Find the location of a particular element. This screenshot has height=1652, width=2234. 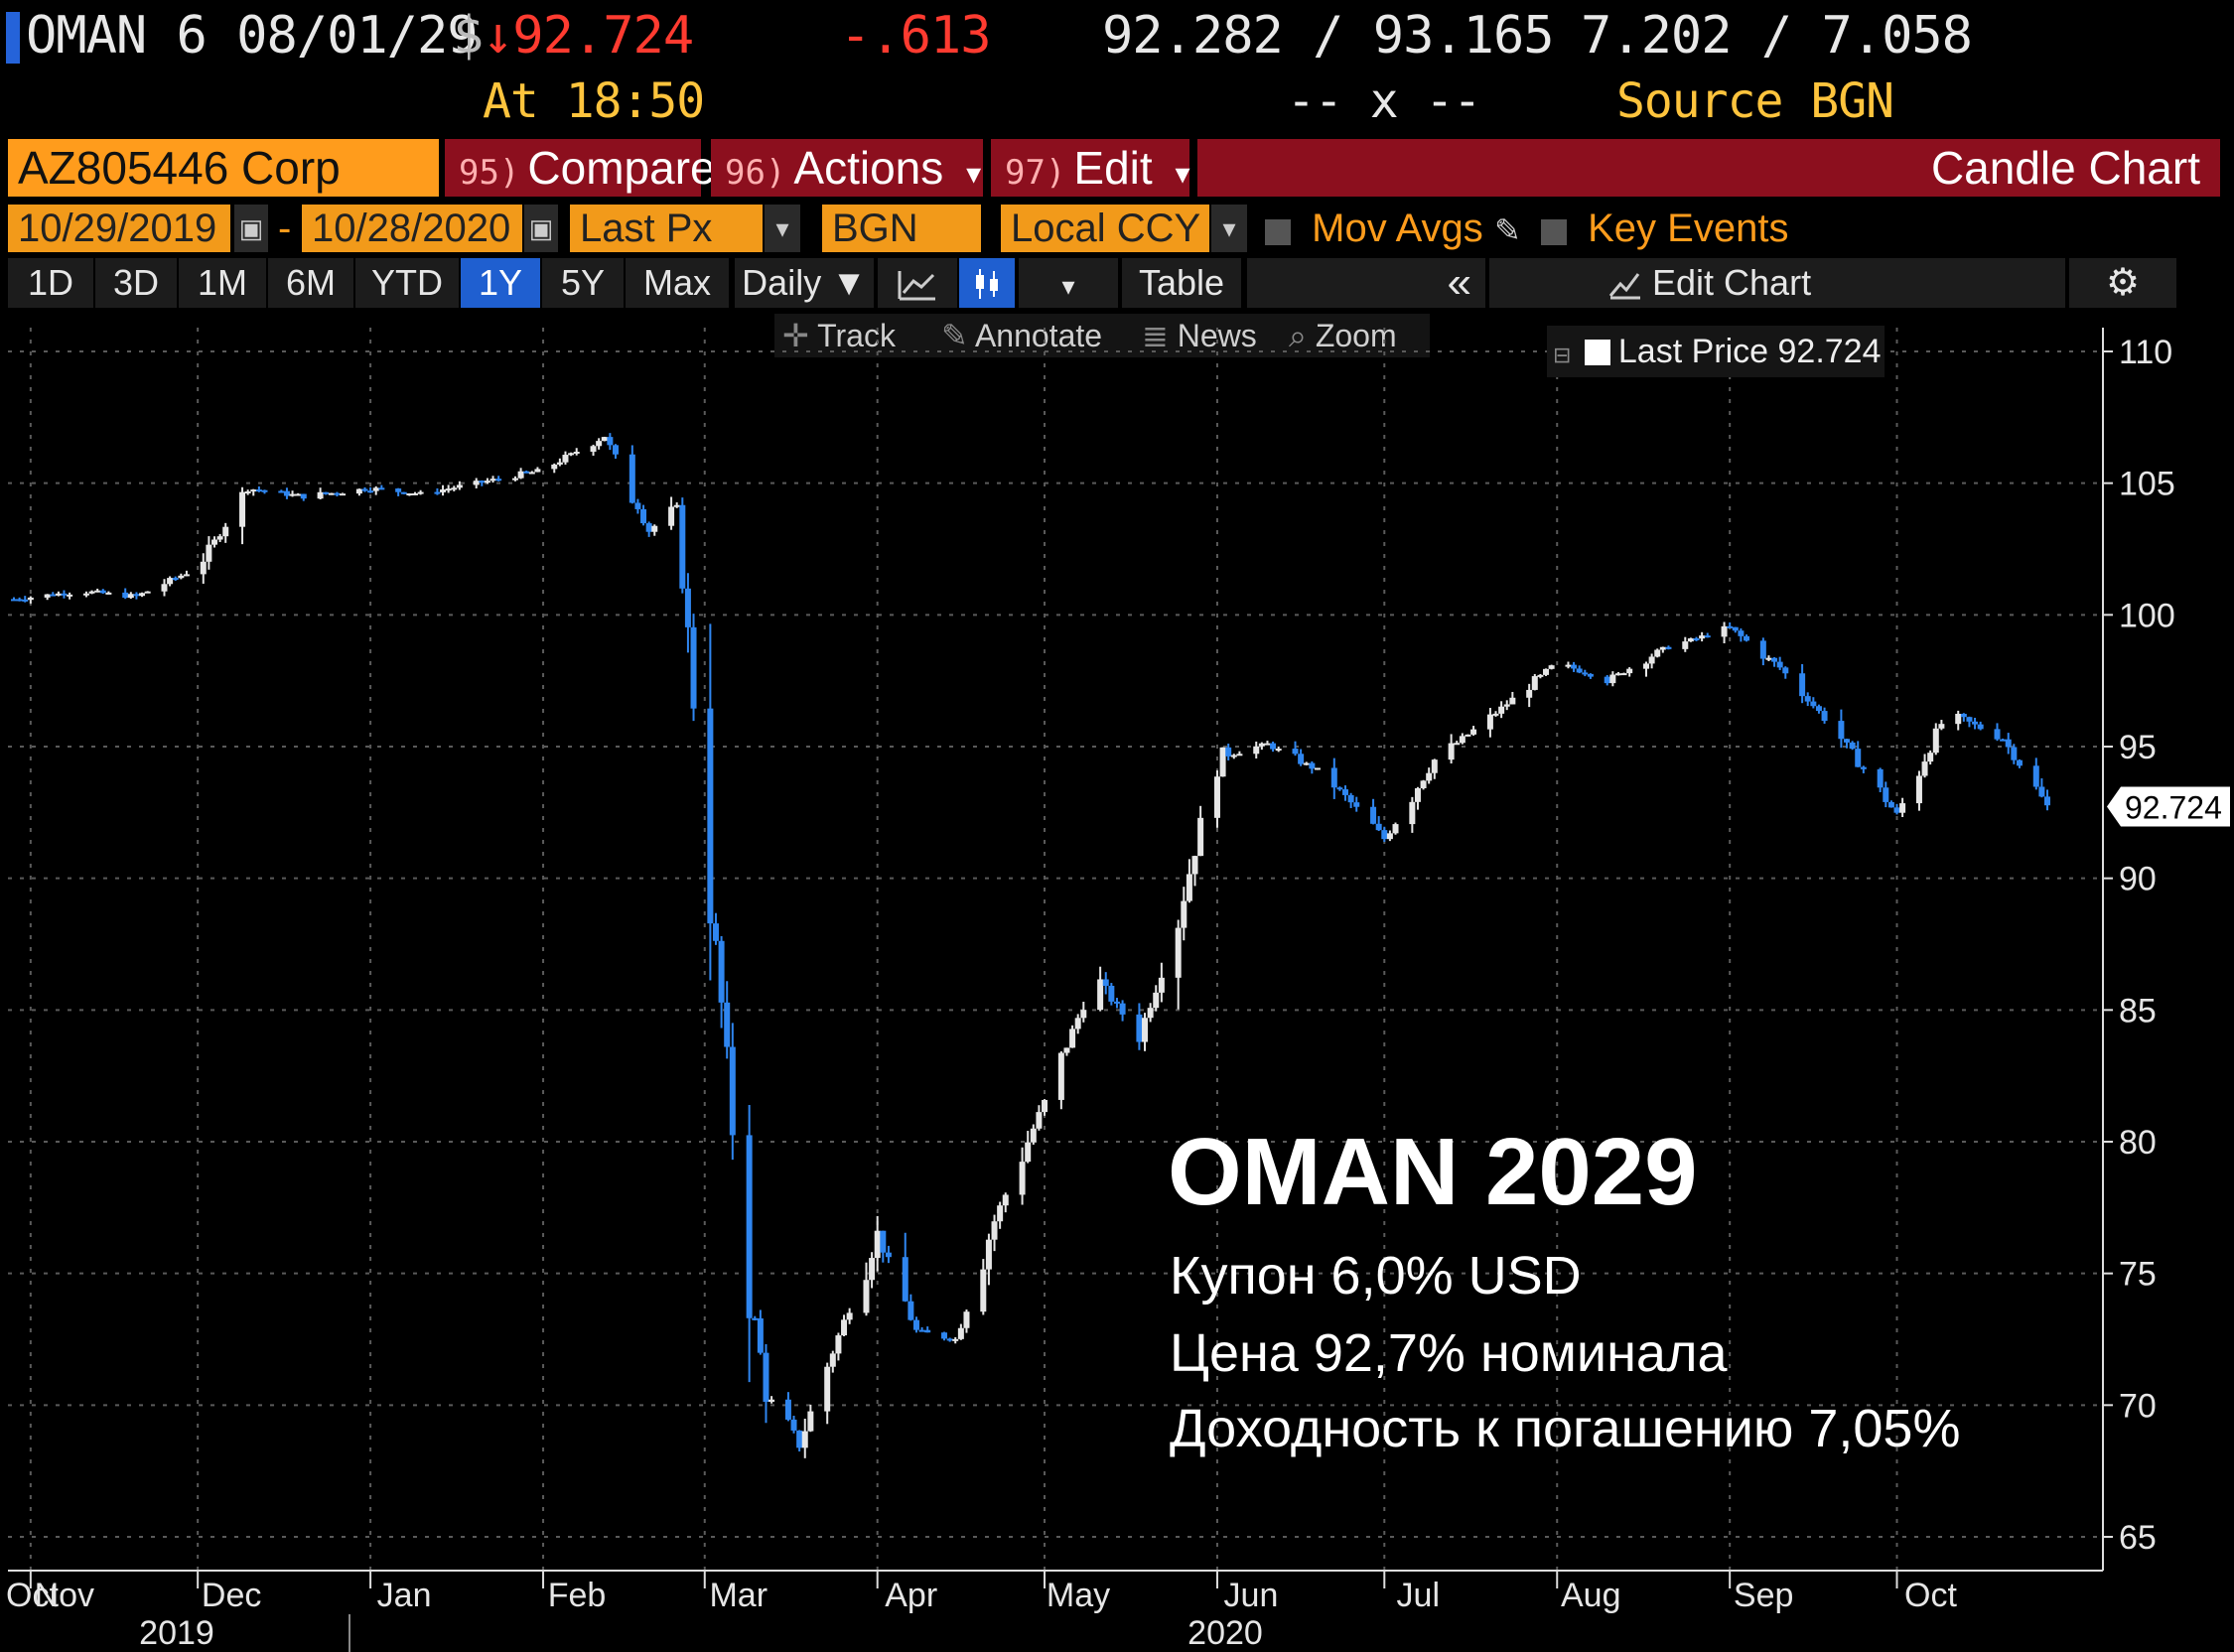

tab-ytd: YTD is located at coordinates (407, 283).